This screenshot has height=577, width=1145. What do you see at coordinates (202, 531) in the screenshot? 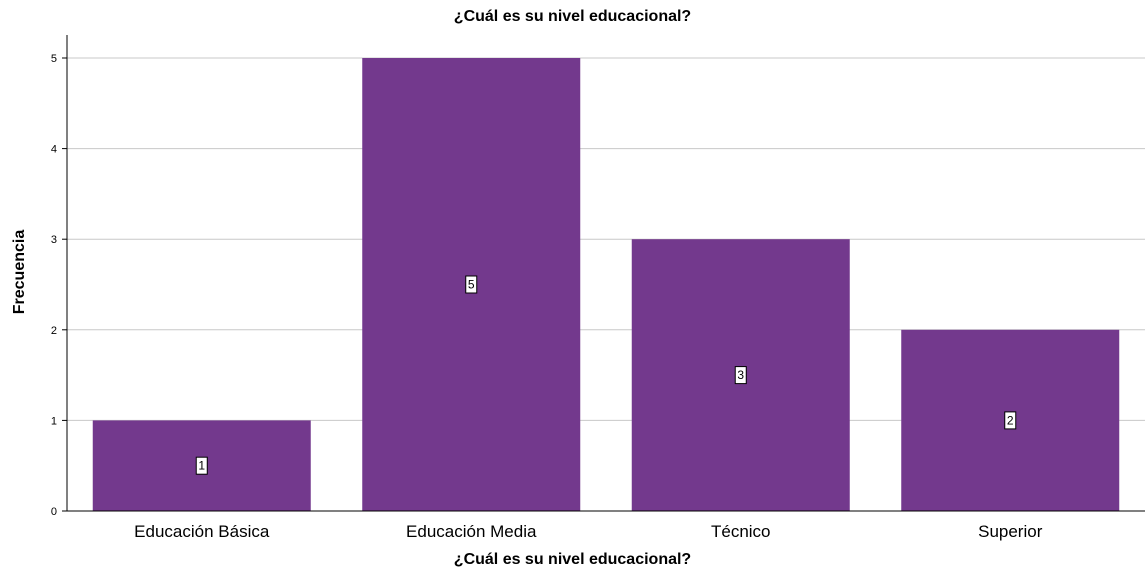
I see `x-tick-label: Educación Básica` at bounding box center [202, 531].